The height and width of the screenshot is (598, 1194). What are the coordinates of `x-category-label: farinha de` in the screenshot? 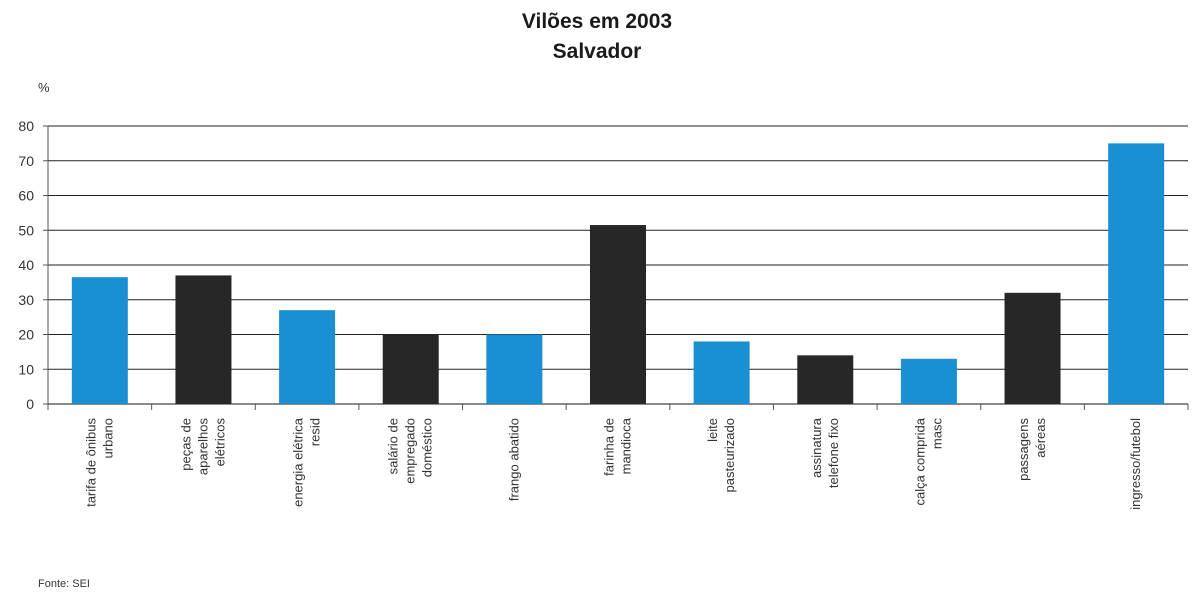 It's located at (609, 447).